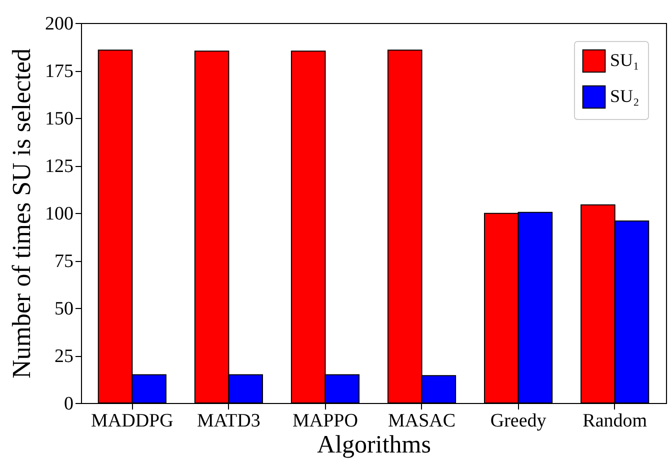 This screenshot has height=459, width=668. I want to click on y-tick-label: 0, so click(69, 404).